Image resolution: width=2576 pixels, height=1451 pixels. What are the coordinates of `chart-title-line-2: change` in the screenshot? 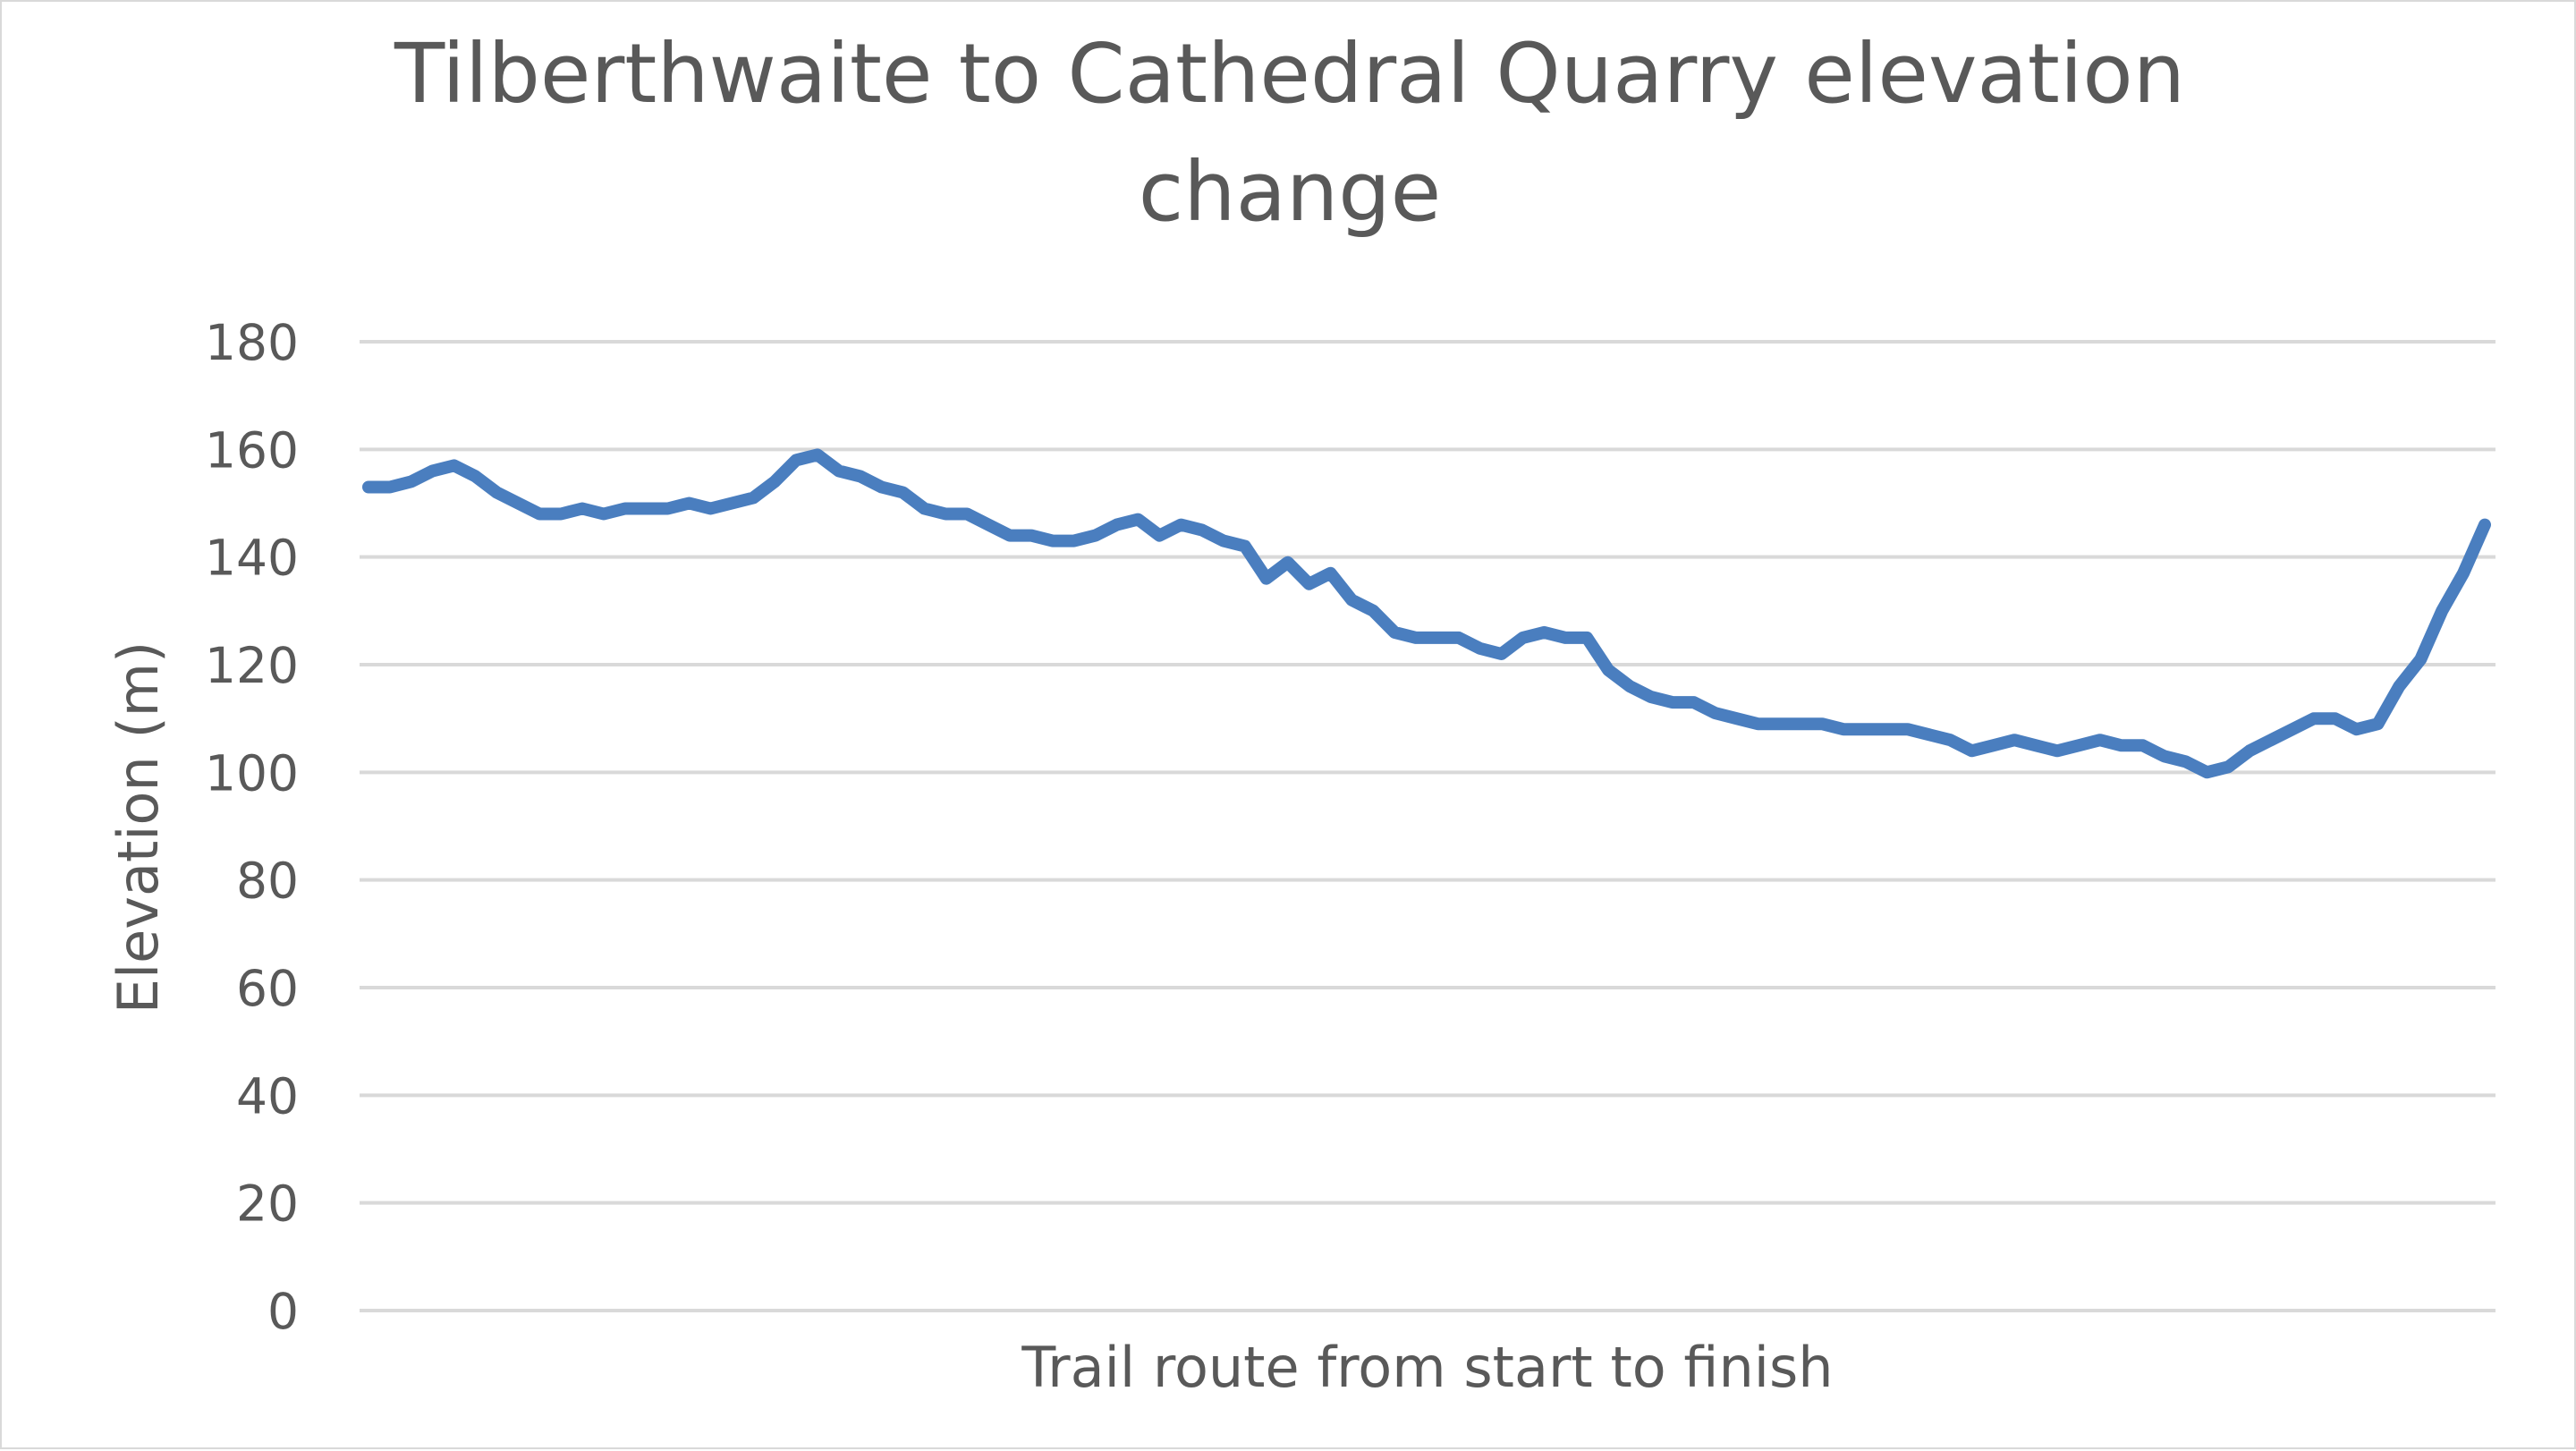 It's located at (1290, 192).